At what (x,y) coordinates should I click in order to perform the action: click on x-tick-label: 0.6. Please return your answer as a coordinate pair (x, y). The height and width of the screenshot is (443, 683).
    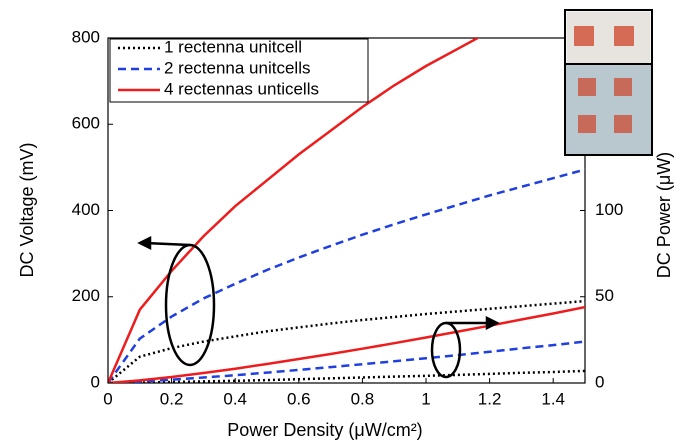
    Looking at the image, I should click on (299, 398).